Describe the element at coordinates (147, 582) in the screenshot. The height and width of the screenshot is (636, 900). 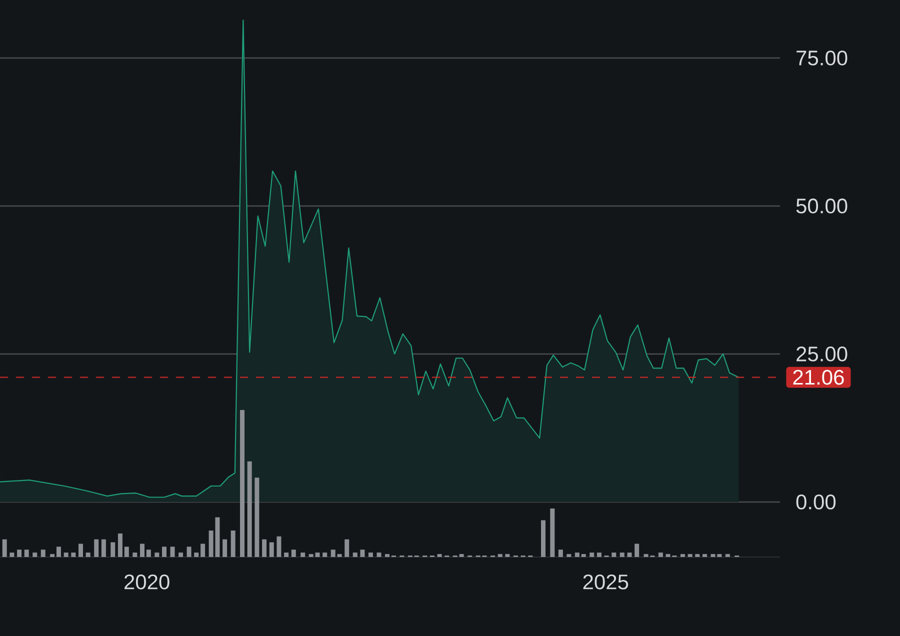
I see `x-tick-label: 2020` at that location.